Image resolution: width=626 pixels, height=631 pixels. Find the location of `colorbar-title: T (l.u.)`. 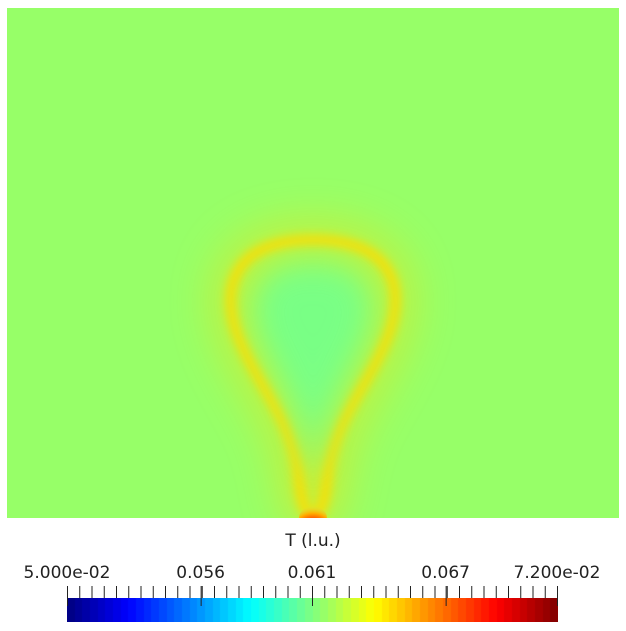

colorbar-title: T (l.u.) is located at coordinates (313, 541).